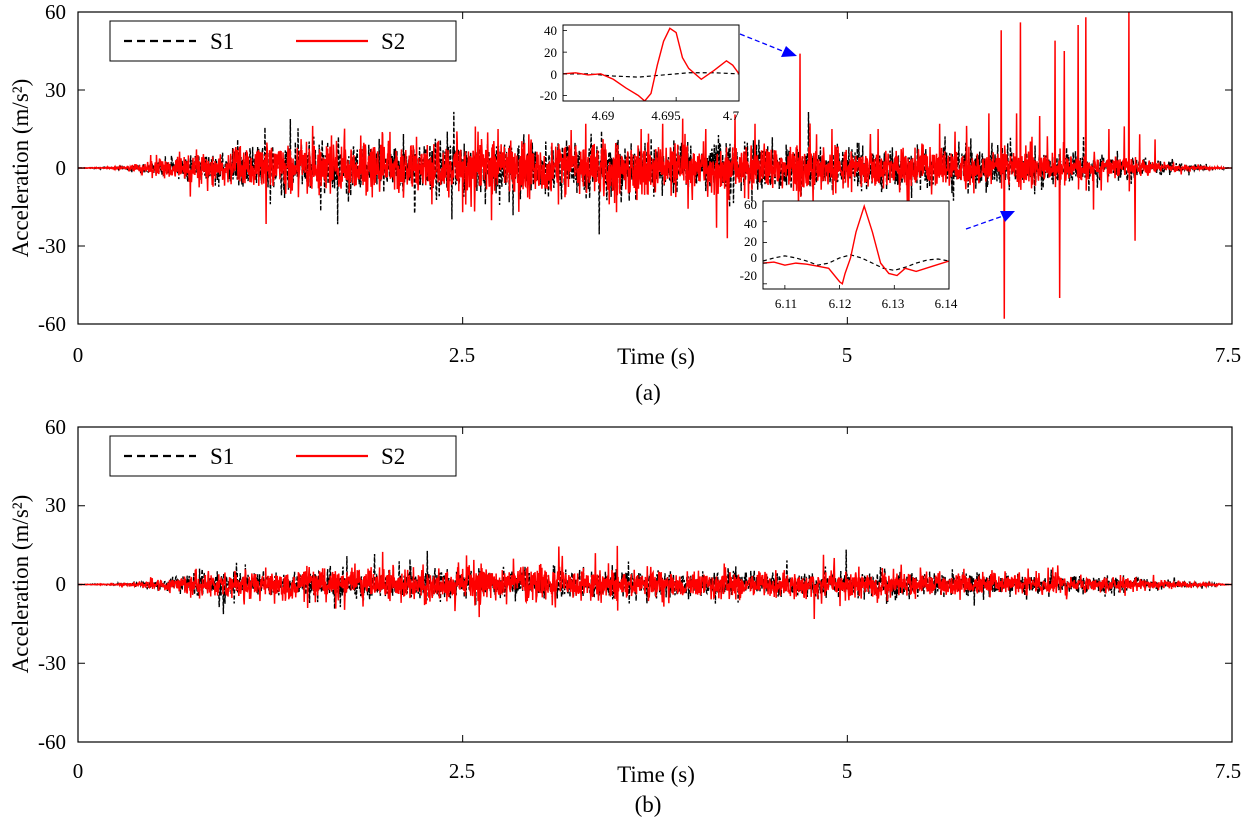  What do you see at coordinates (548, 95) in the screenshot?
I see `inset-1-ytick-label: -20` at bounding box center [548, 95].